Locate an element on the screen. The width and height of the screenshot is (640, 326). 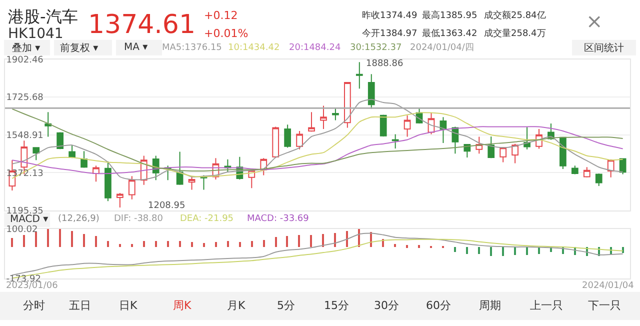
annotation: 1208.95 is located at coordinates (167, 206).